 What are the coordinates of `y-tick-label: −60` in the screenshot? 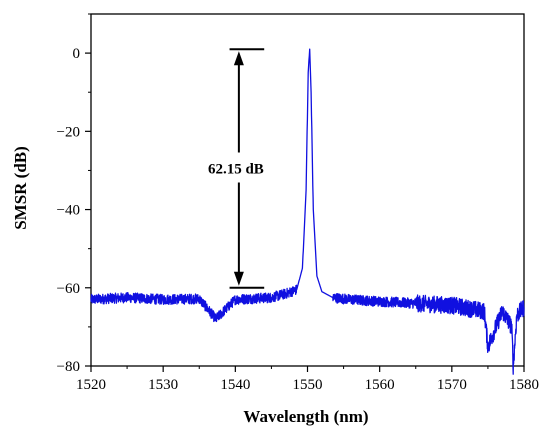 It's located at (68, 289).